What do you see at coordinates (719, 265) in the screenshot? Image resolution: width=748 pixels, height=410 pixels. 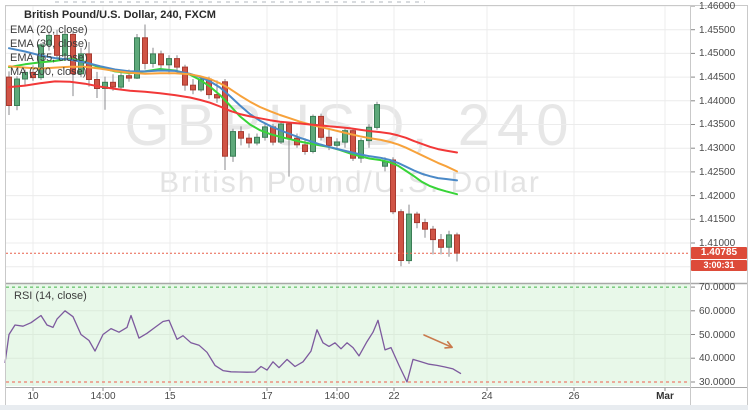 I see `bar-countdown-badge: 3:00:31` at bounding box center [719, 265].